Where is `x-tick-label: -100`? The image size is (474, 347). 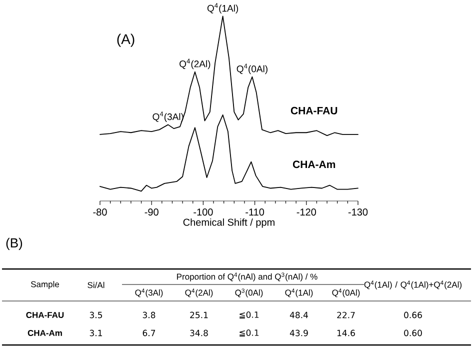 x-tick-label: -100 is located at coordinates (203, 212).